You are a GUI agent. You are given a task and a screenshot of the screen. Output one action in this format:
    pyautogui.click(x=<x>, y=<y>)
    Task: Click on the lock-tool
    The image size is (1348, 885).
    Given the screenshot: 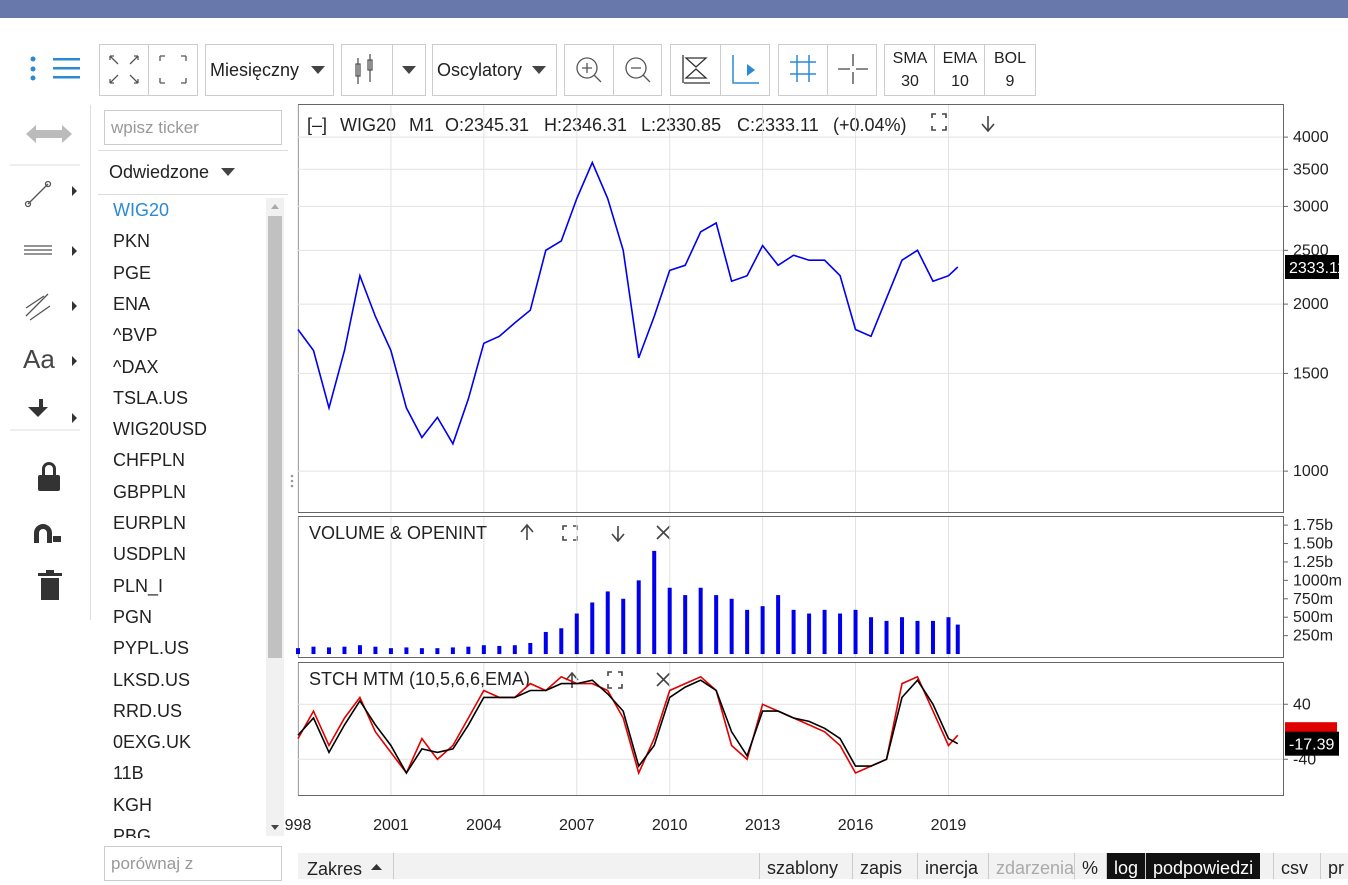 What is the action you would take?
    pyautogui.click(x=49, y=483)
    